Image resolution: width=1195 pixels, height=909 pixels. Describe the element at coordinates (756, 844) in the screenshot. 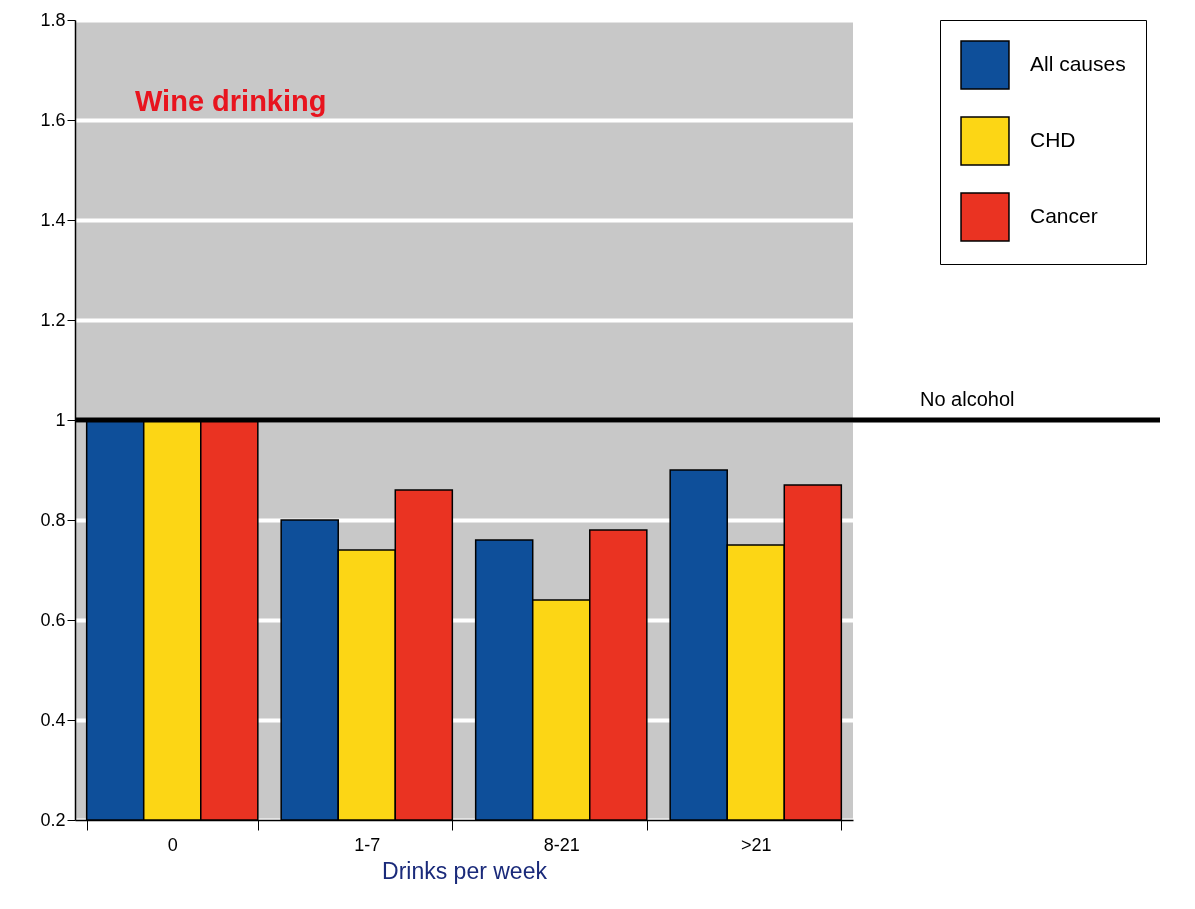

I see `x-tick-label: >21` at that location.